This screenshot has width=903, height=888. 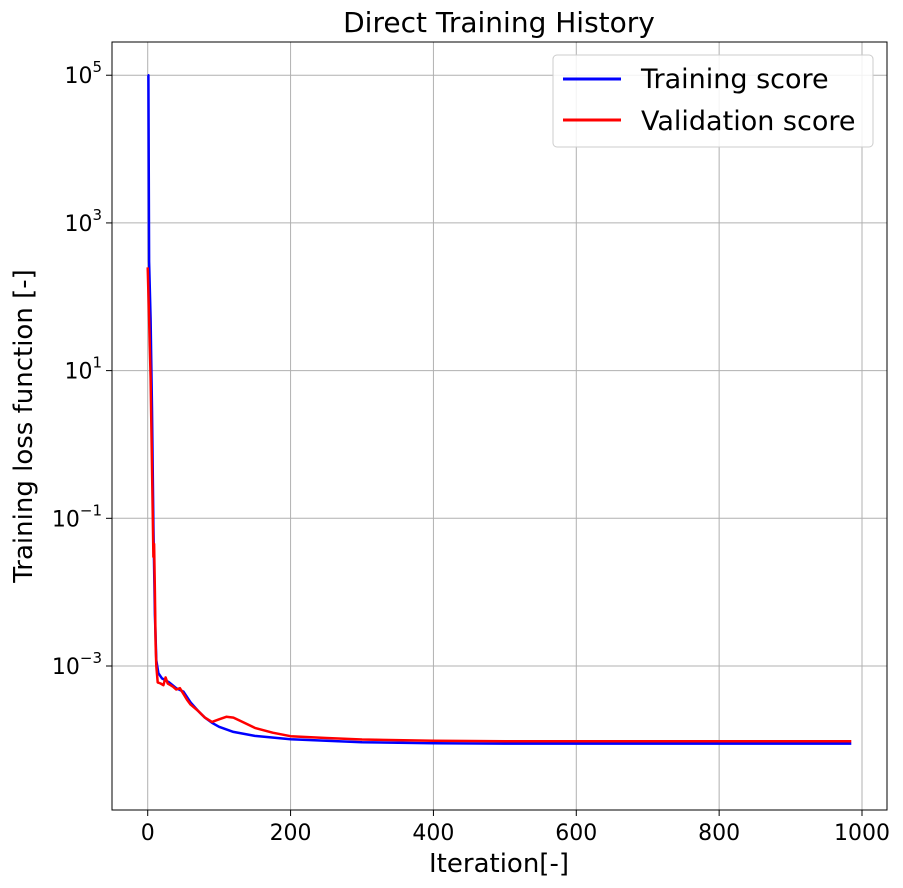 What do you see at coordinates (24, 426) in the screenshot?
I see `y-axis-label: Training loss function [-]` at bounding box center [24, 426].